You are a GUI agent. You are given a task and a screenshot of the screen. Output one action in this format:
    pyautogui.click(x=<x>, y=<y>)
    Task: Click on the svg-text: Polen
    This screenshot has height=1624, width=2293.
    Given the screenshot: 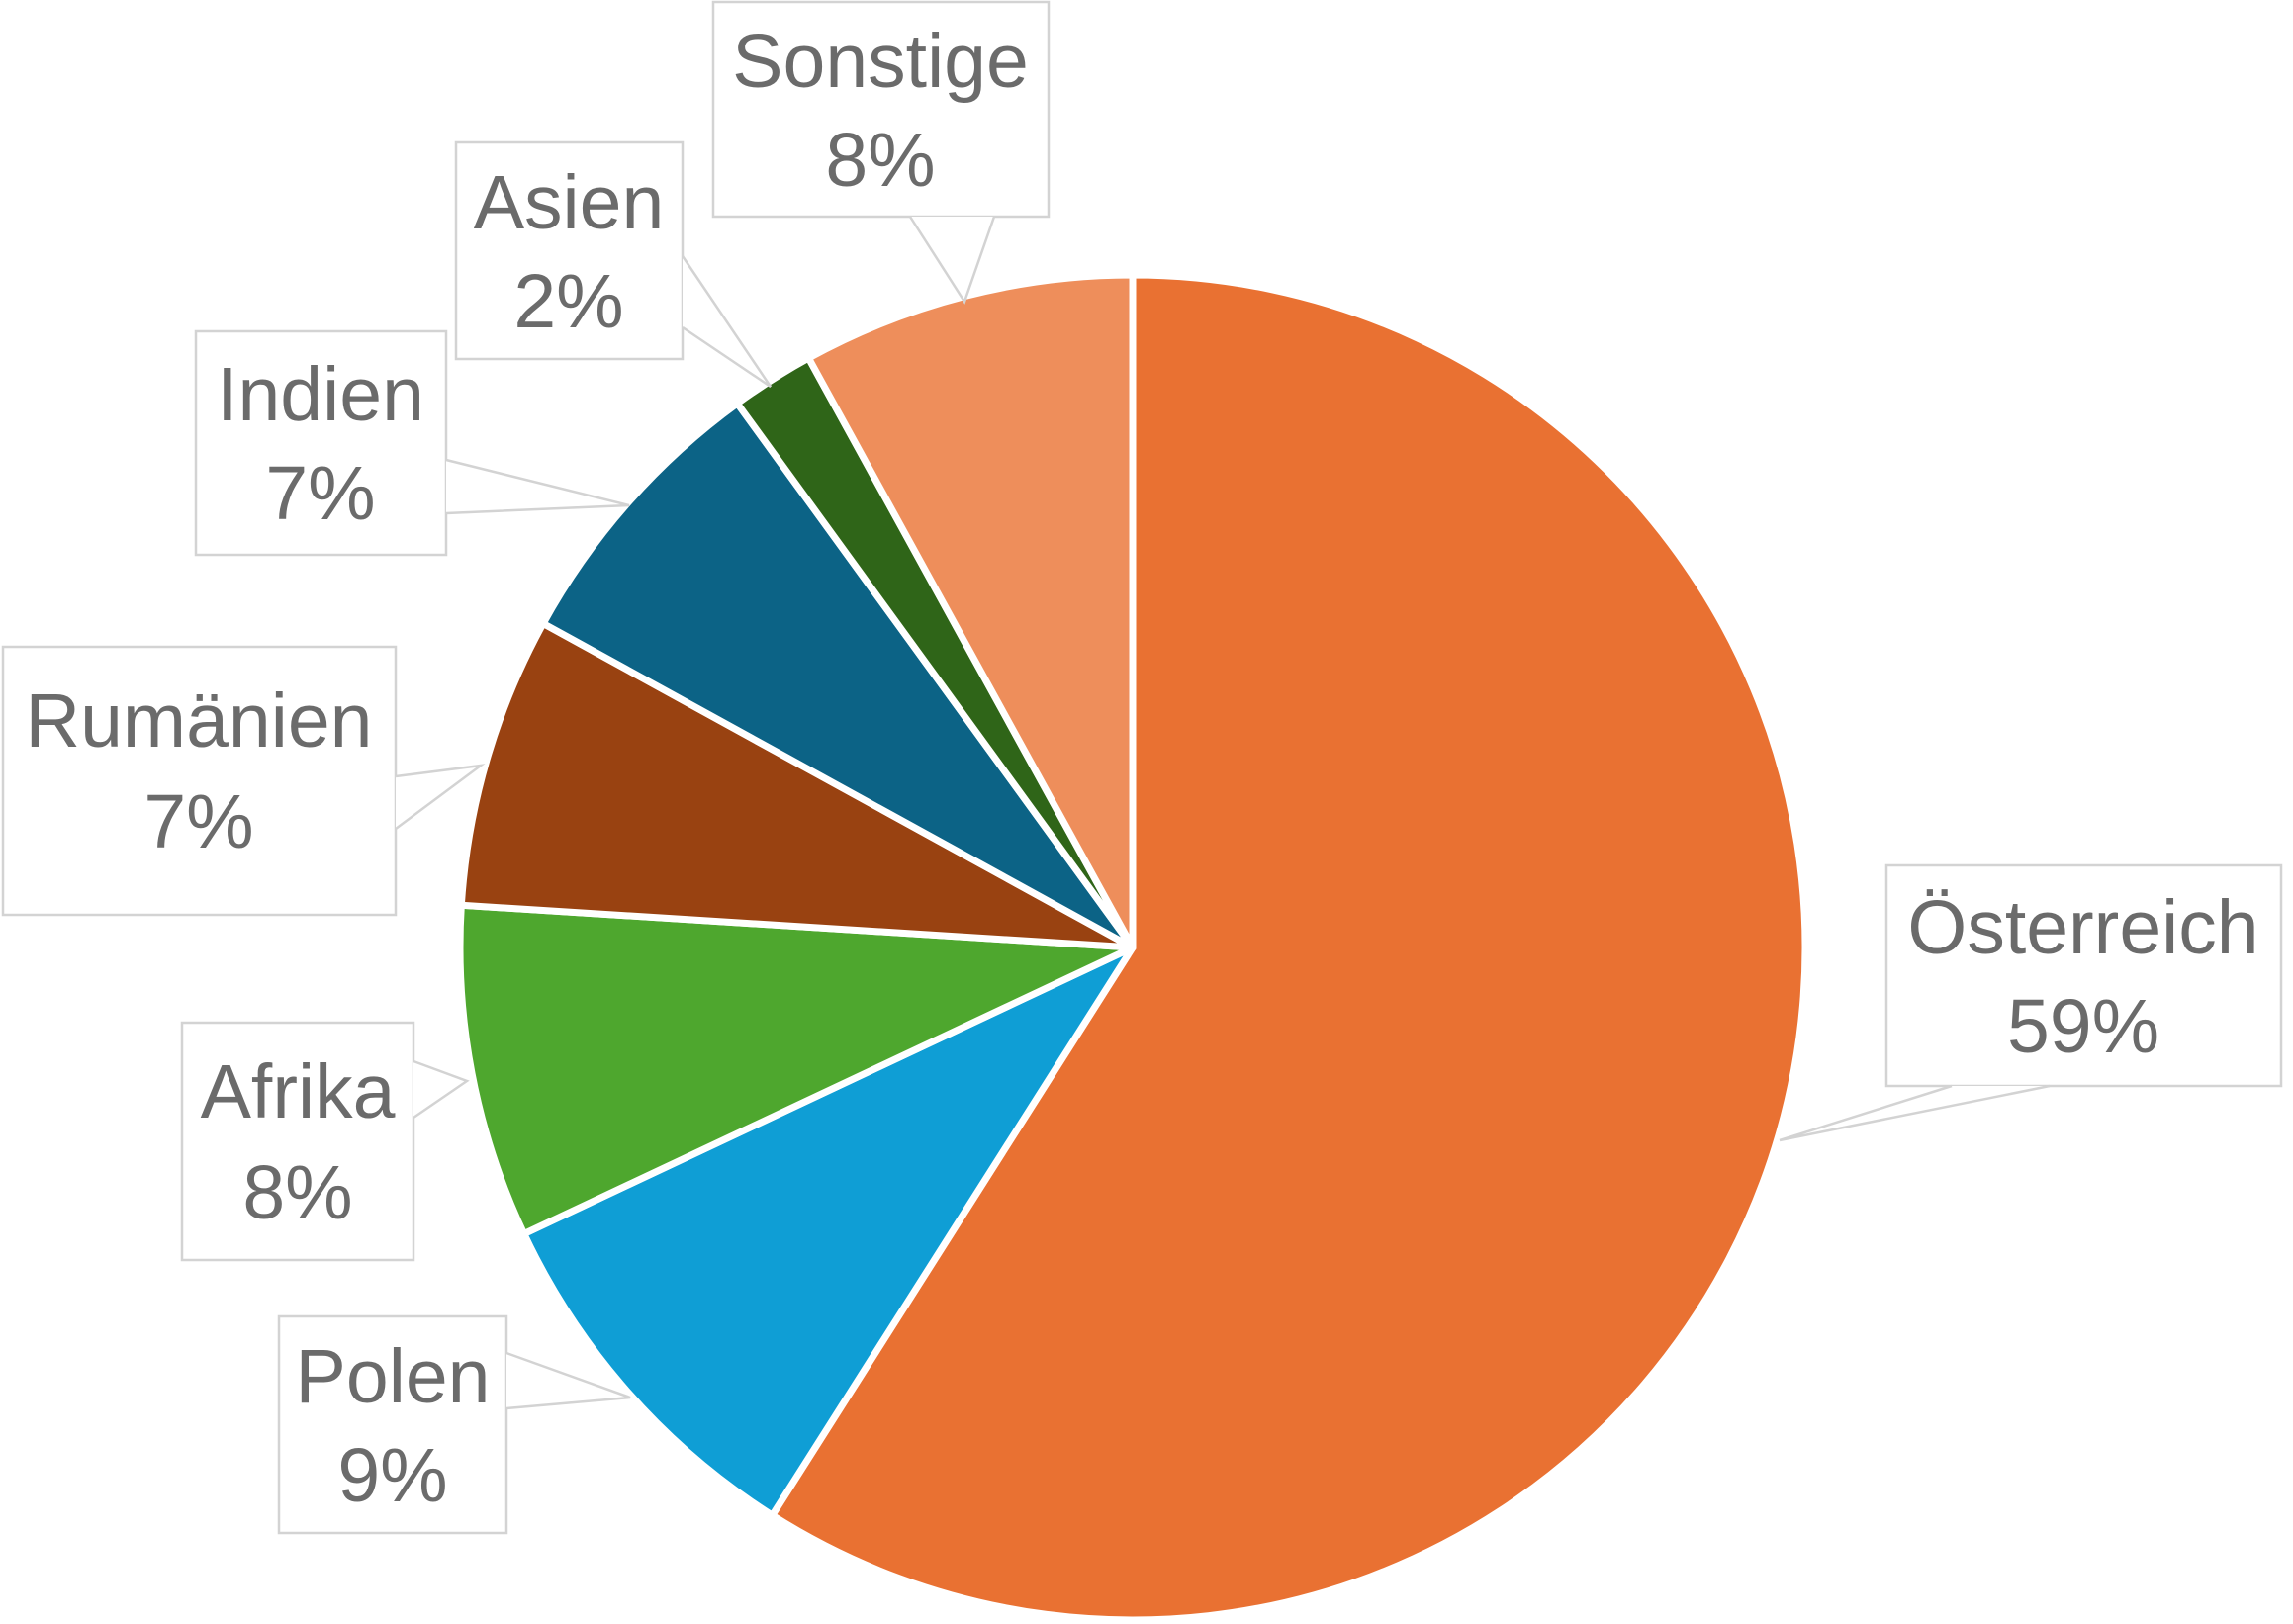 What is the action you would take?
    pyautogui.click(x=393, y=1376)
    